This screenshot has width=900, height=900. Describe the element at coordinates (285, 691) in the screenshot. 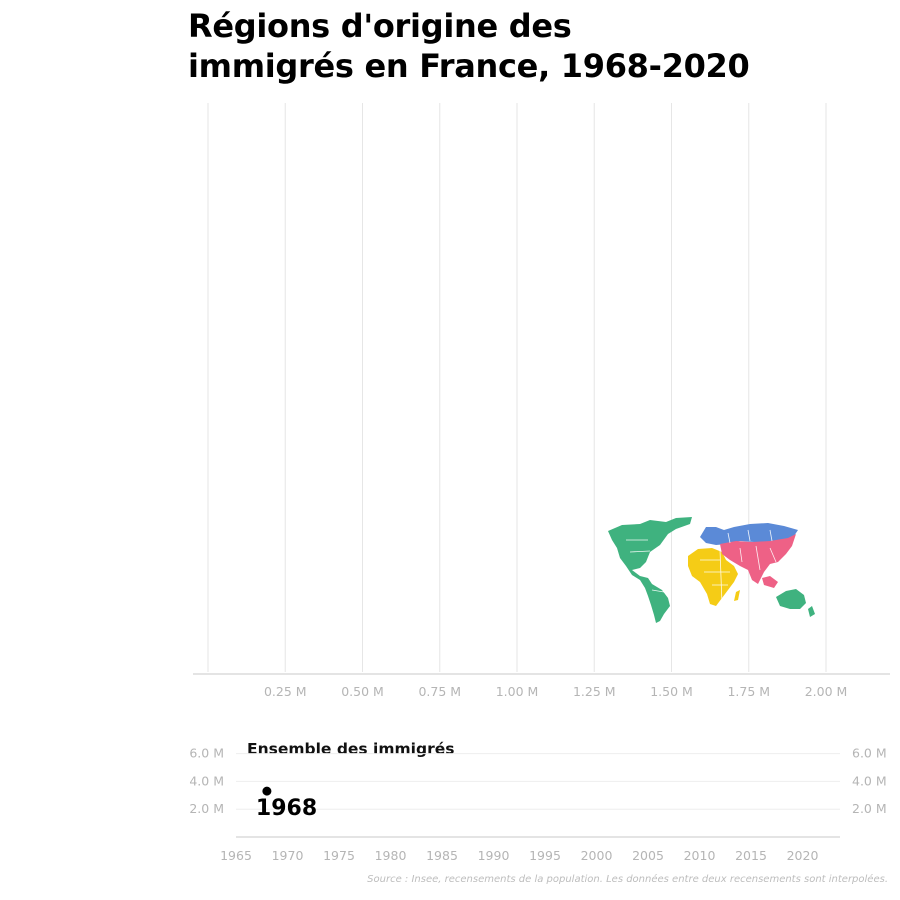

I see `main-x-tick-label: 0.25 M` at that location.